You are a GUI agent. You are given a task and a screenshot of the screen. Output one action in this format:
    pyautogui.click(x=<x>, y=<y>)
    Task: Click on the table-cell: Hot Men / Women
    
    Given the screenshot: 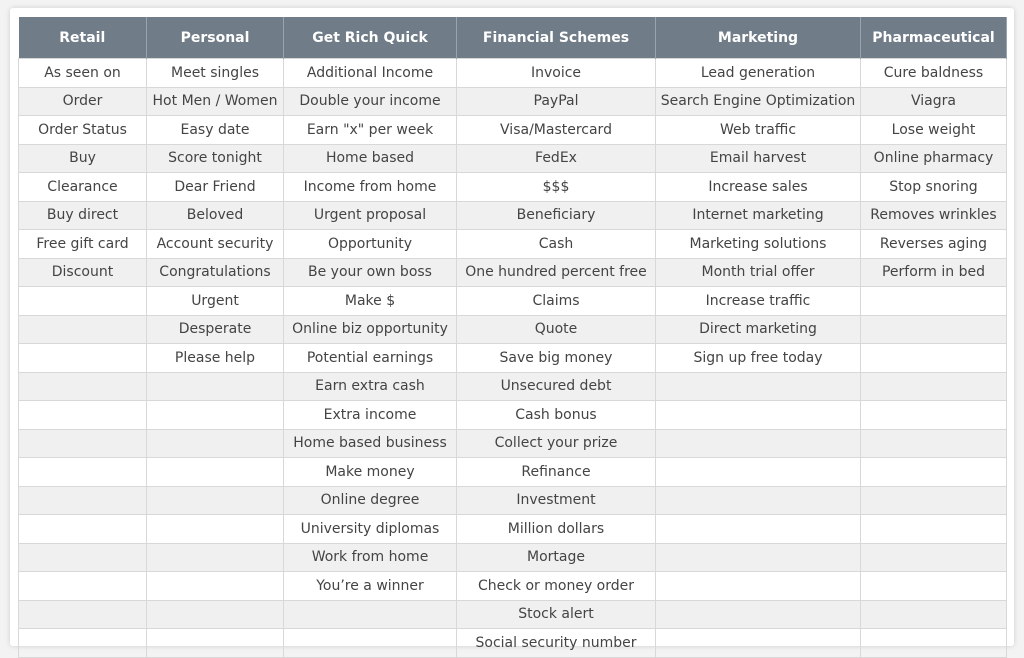 What is the action you would take?
    pyautogui.click(x=215, y=101)
    